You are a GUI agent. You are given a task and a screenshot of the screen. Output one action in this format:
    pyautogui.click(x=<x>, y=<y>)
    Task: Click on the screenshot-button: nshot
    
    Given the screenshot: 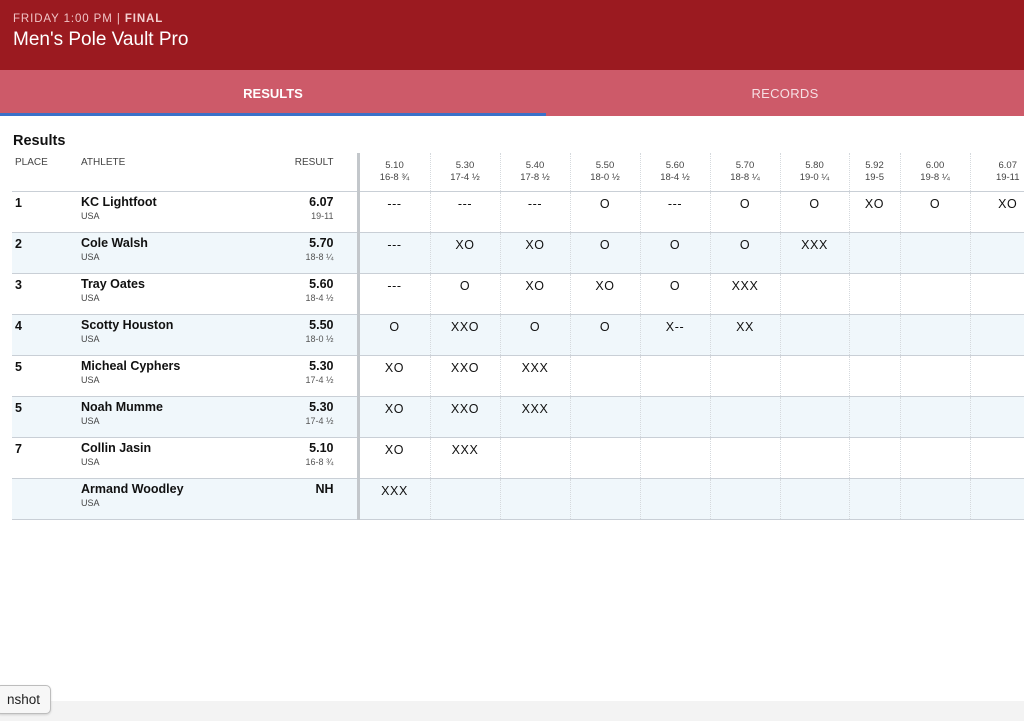 What is the action you would take?
    pyautogui.click(x=26, y=699)
    